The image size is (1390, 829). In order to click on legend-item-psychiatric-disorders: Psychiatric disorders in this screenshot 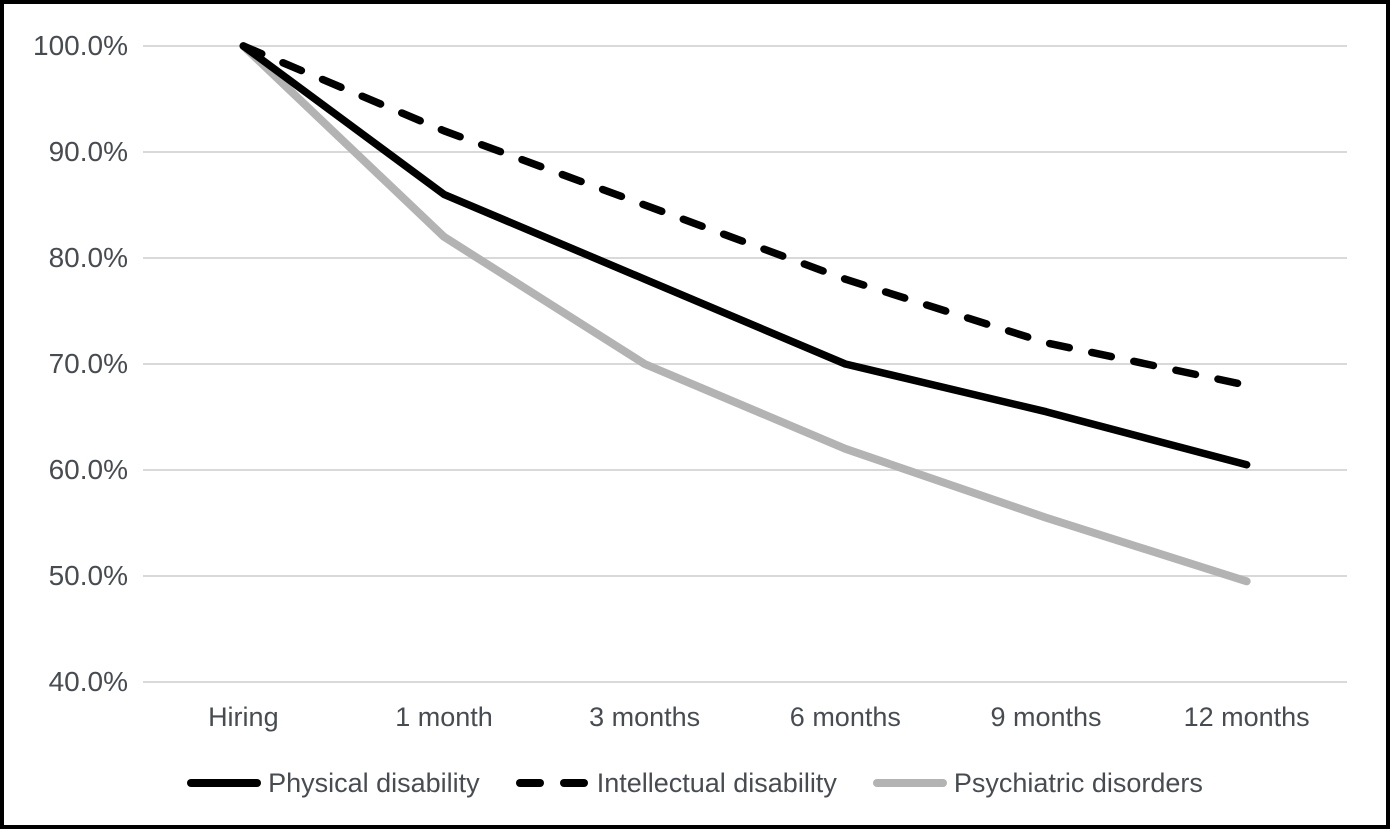, I will do `click(1037, 783)`.